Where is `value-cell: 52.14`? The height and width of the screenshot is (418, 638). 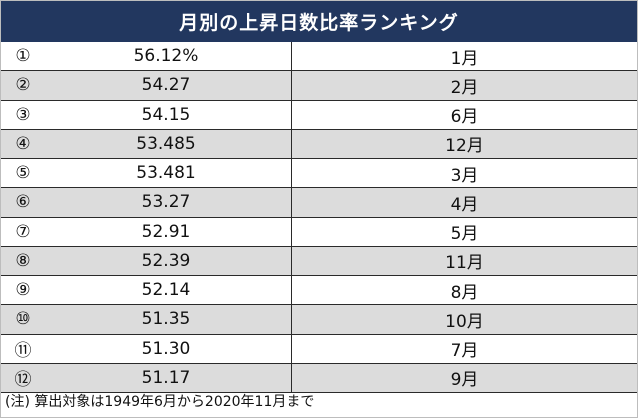
value-cell: 52.14 is located at coordinates (166, 290).